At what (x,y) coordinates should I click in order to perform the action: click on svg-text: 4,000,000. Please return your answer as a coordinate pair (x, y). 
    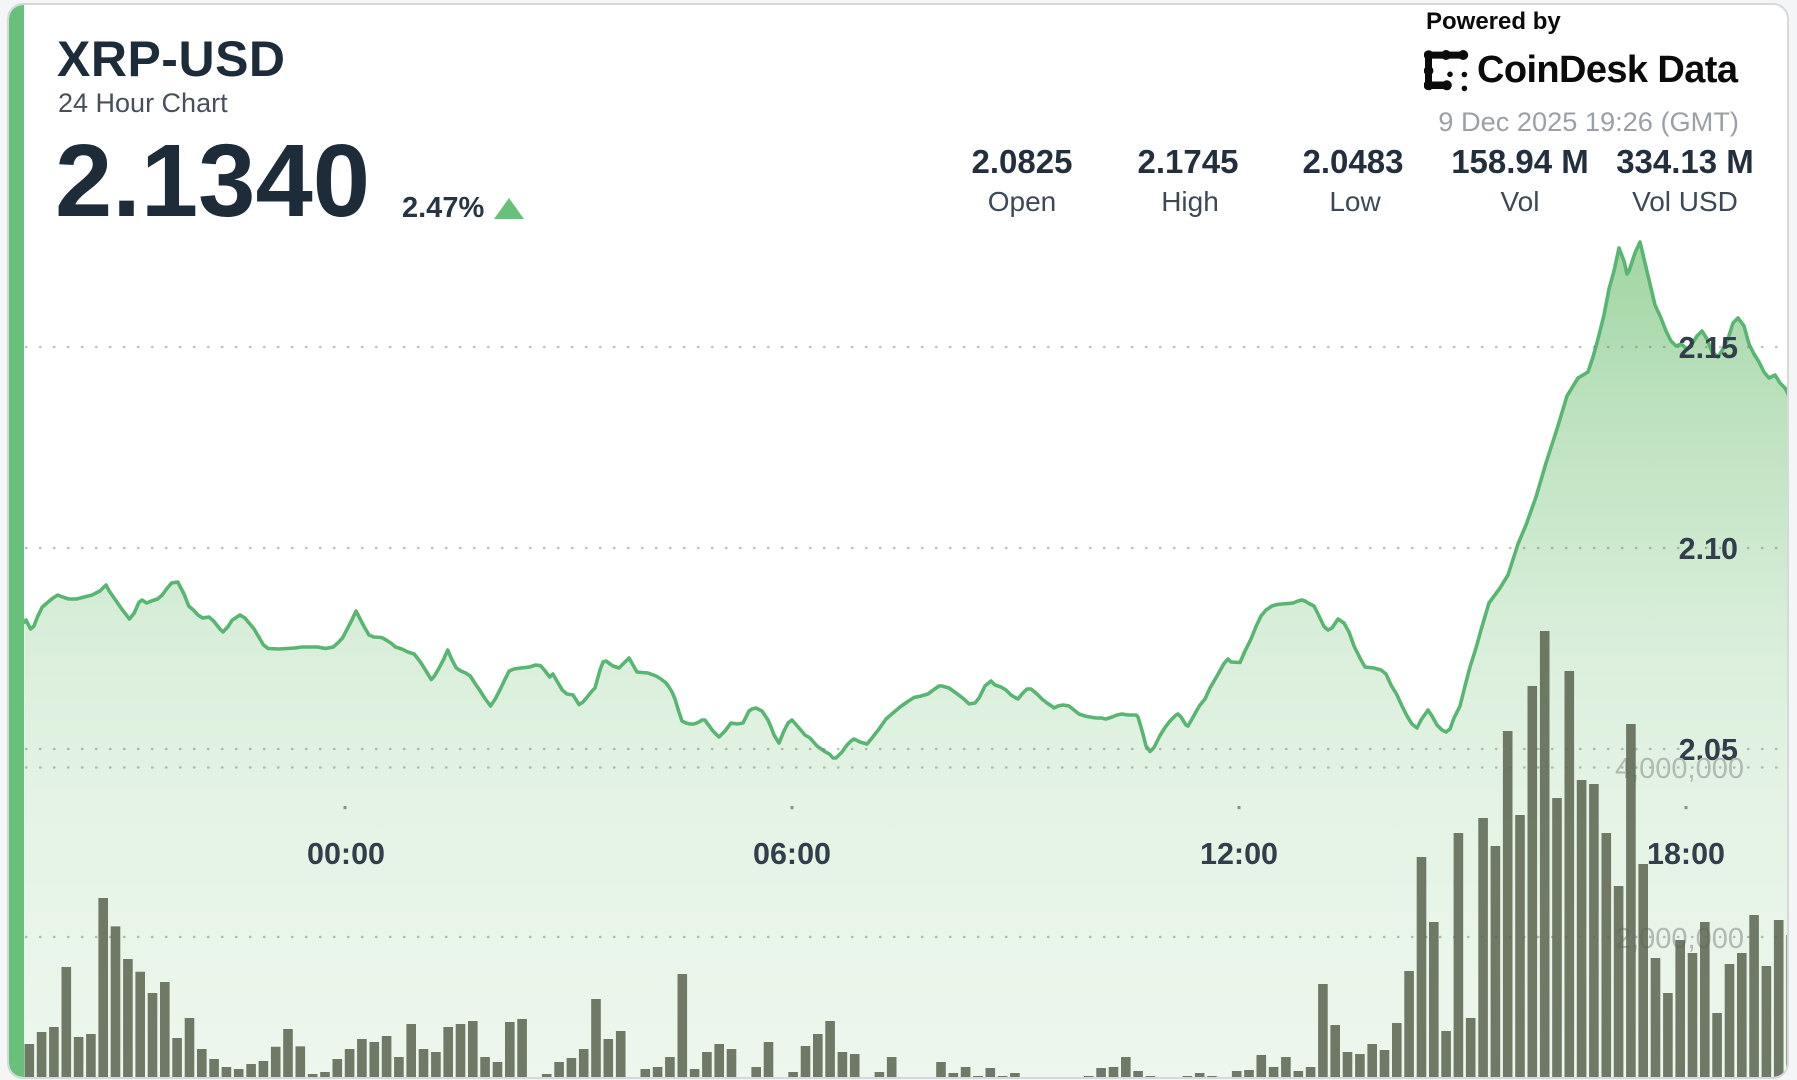
    Looking at the image, I should click on (1679, 769).